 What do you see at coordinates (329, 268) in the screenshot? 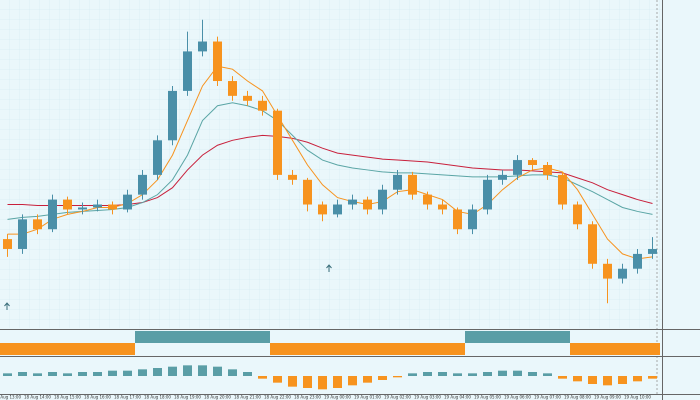
I see `buy-arrow` at bounding box center [329, 268].